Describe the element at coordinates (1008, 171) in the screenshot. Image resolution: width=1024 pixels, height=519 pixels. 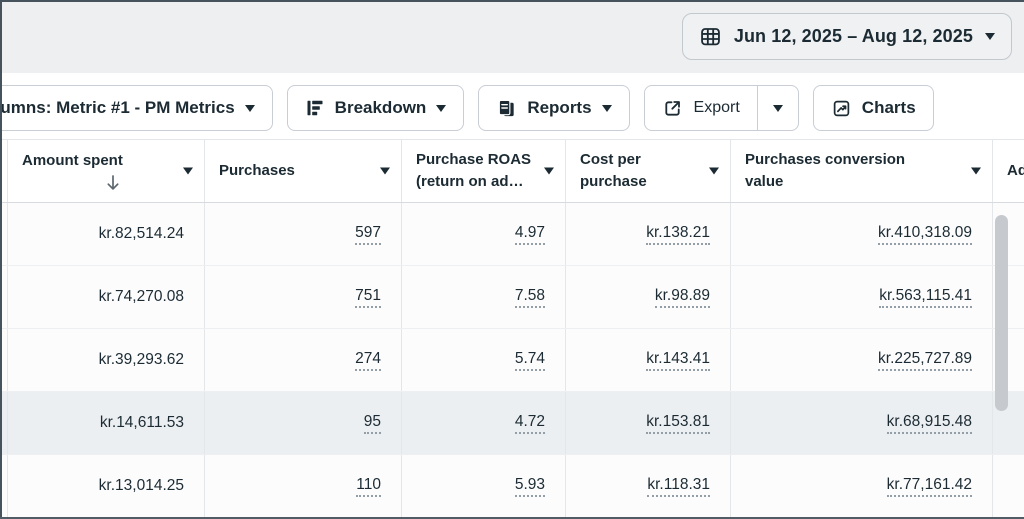
I see `column-header-clipped: Ad` at that location.